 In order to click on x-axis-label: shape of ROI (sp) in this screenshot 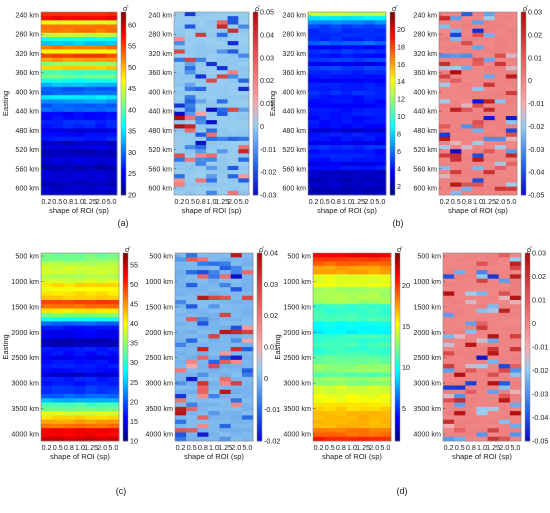, I will do `click(79, 210)`.